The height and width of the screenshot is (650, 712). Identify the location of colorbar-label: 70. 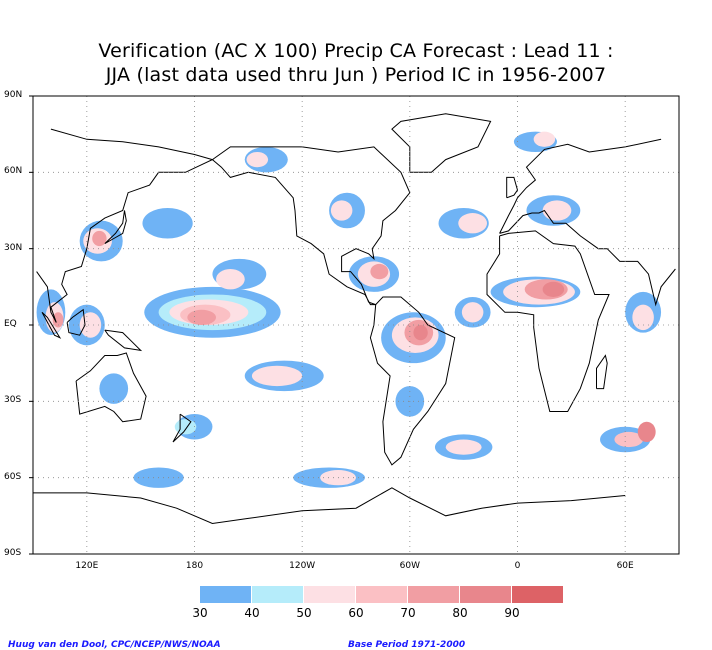
(408, 613).